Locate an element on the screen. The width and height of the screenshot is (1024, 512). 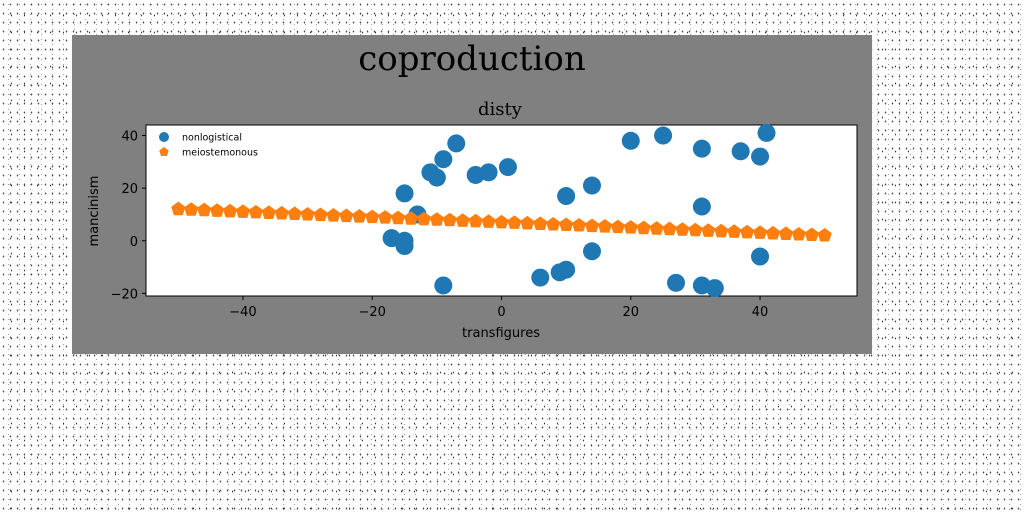
chart-title: coproduction is located at coordinates (472, 59).